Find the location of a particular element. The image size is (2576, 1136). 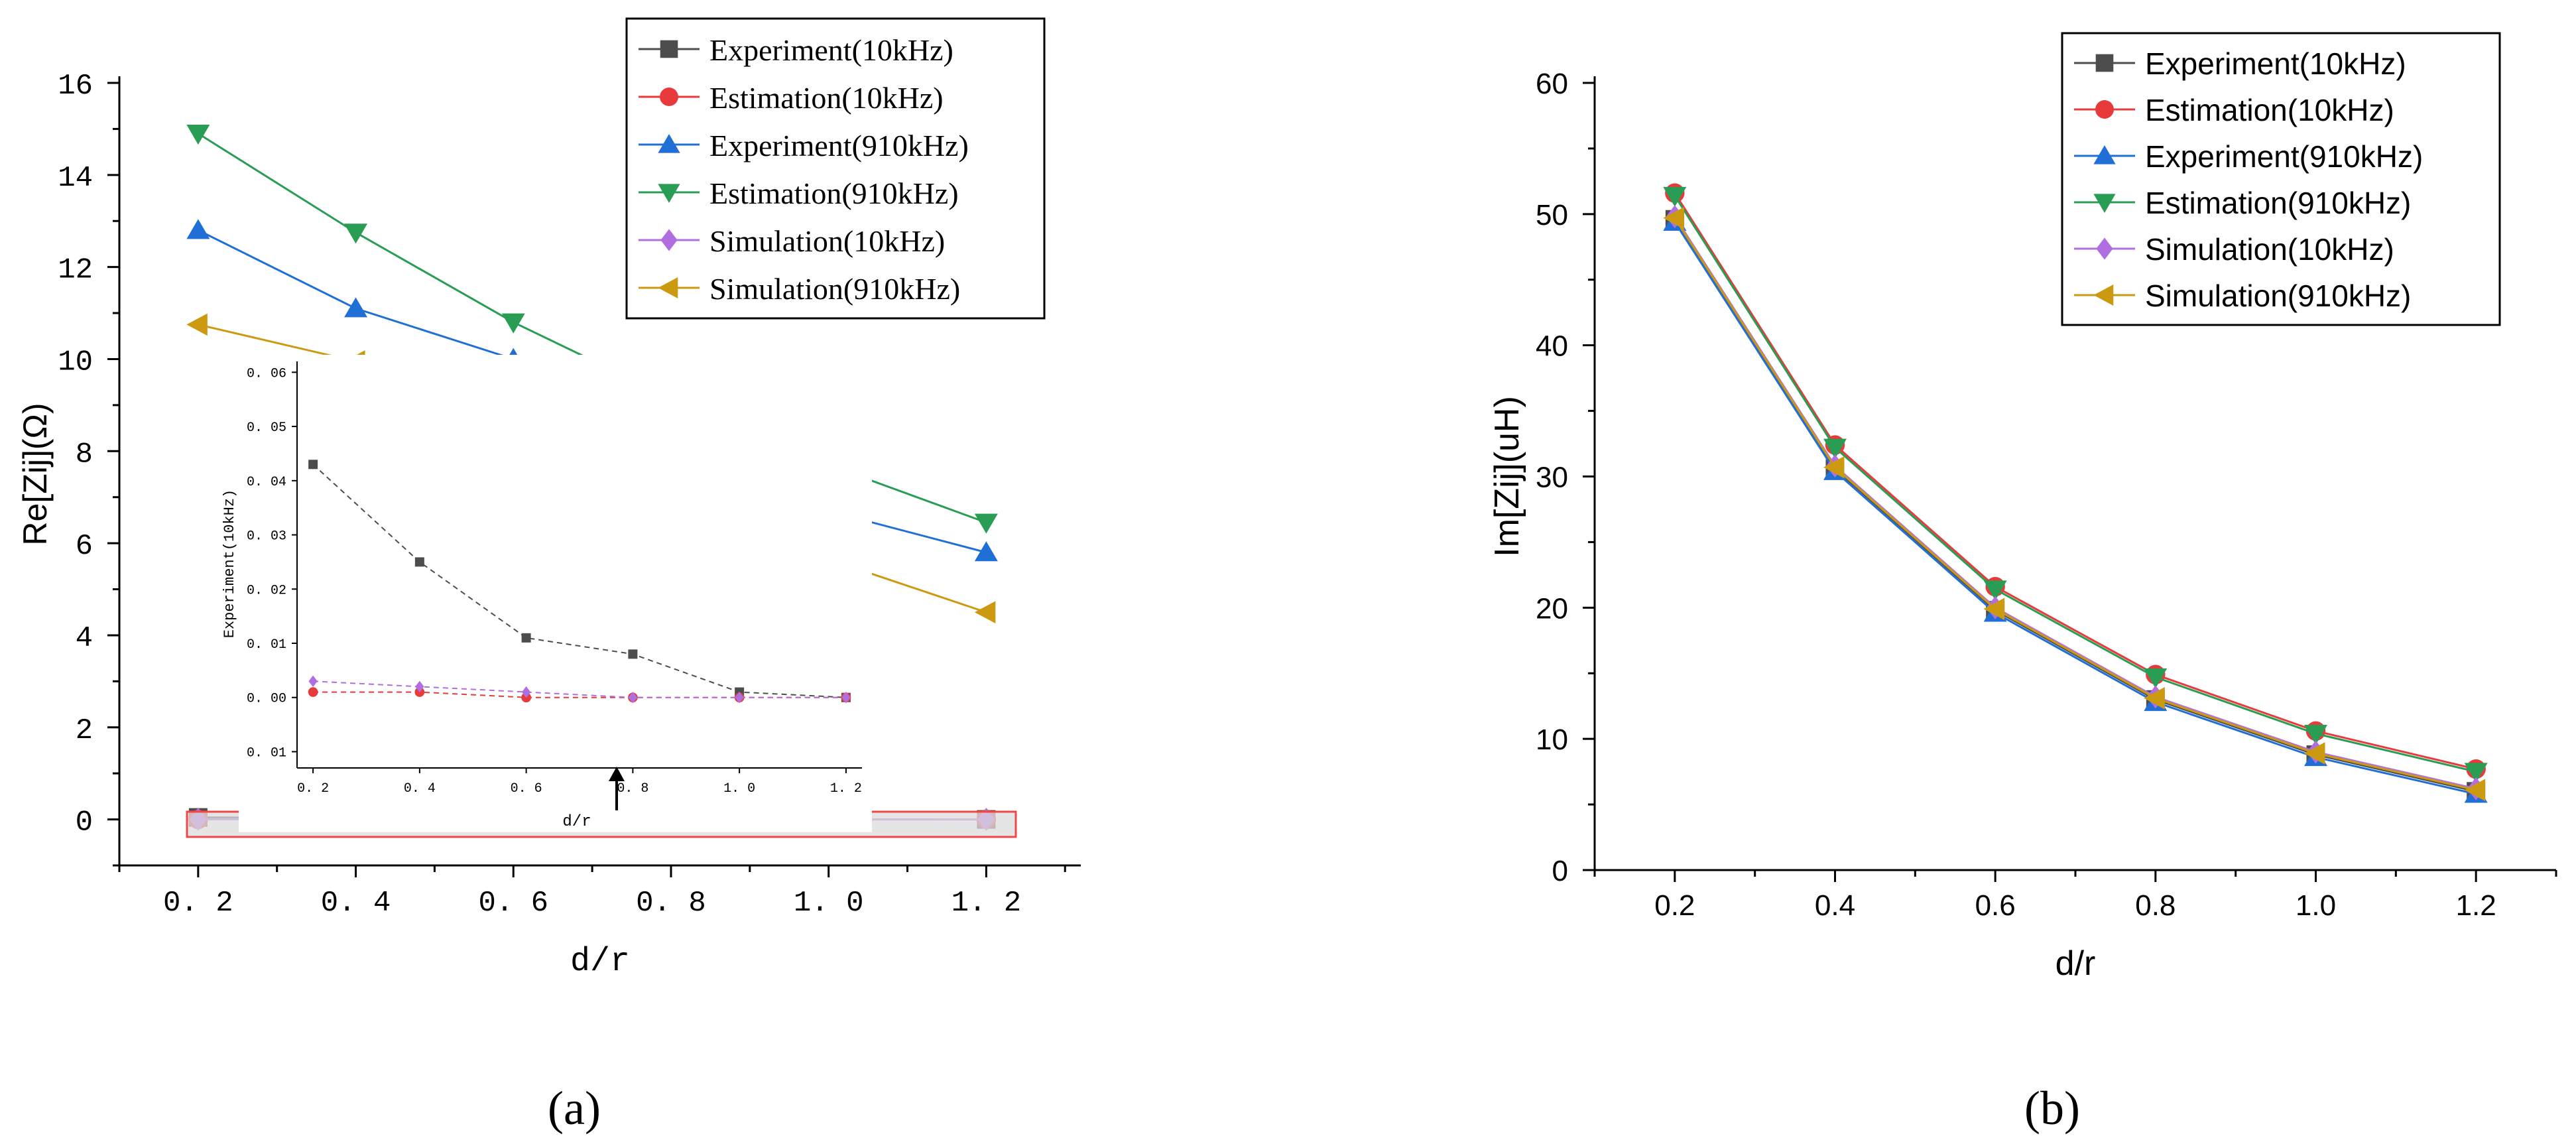

a-legend-box is located at coordinates (835, 168).